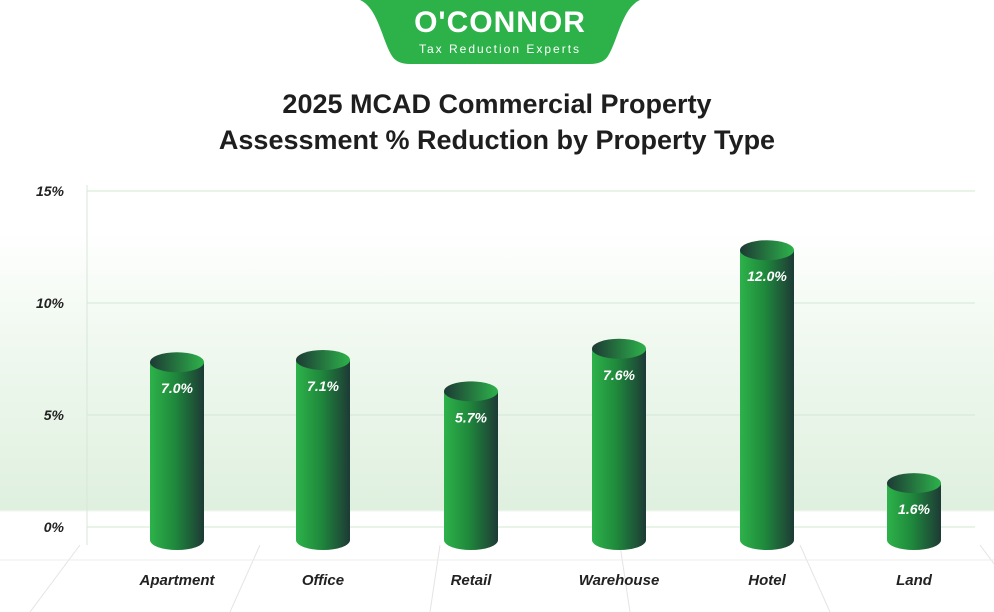  I want to click on title-line-1: 2025 MCAD Commercial Property, so click(497, 104).